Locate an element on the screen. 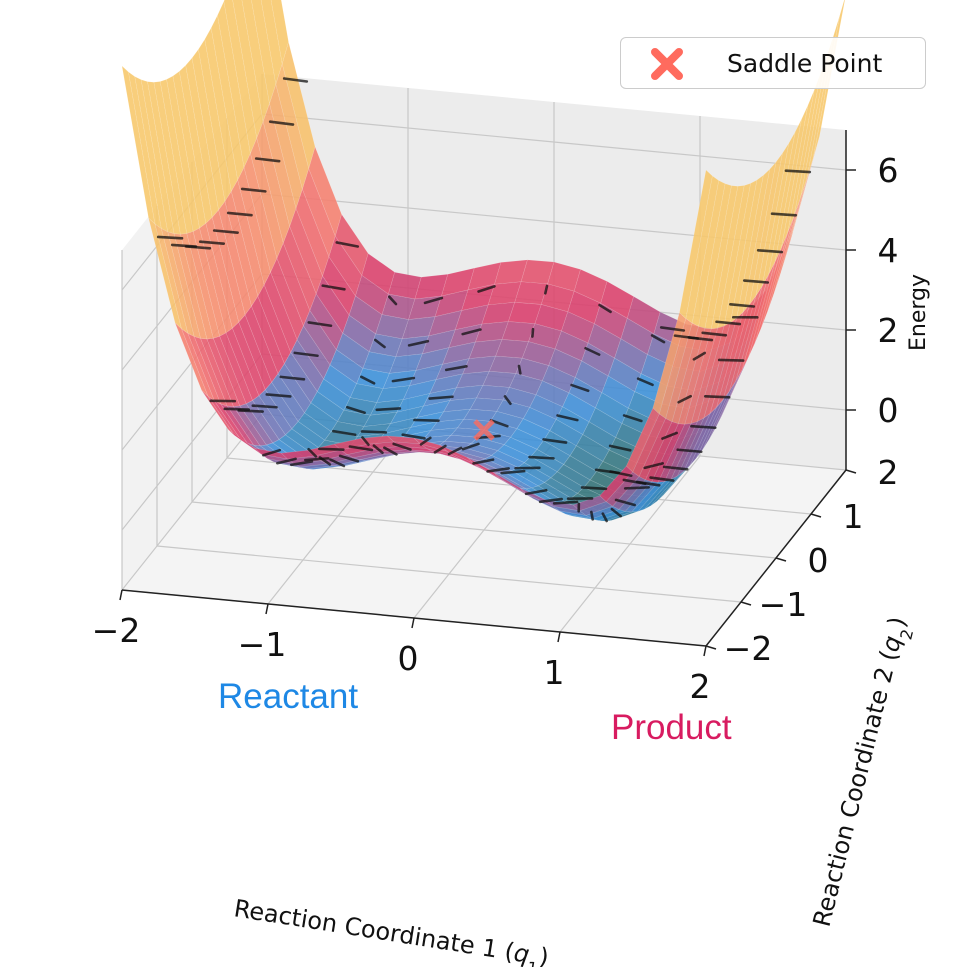 The height and width of the screenshot is (967, 963). z-axis-label: Energy is located at coordinates (918, 312).